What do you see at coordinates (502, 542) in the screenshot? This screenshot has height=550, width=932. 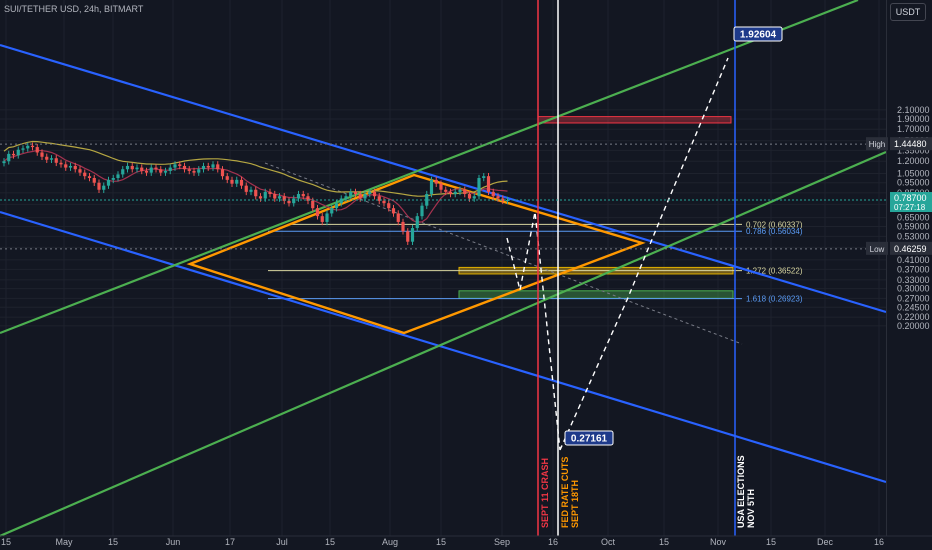 I see `time-tick-label: Sep` at bounding box center [502, 542].